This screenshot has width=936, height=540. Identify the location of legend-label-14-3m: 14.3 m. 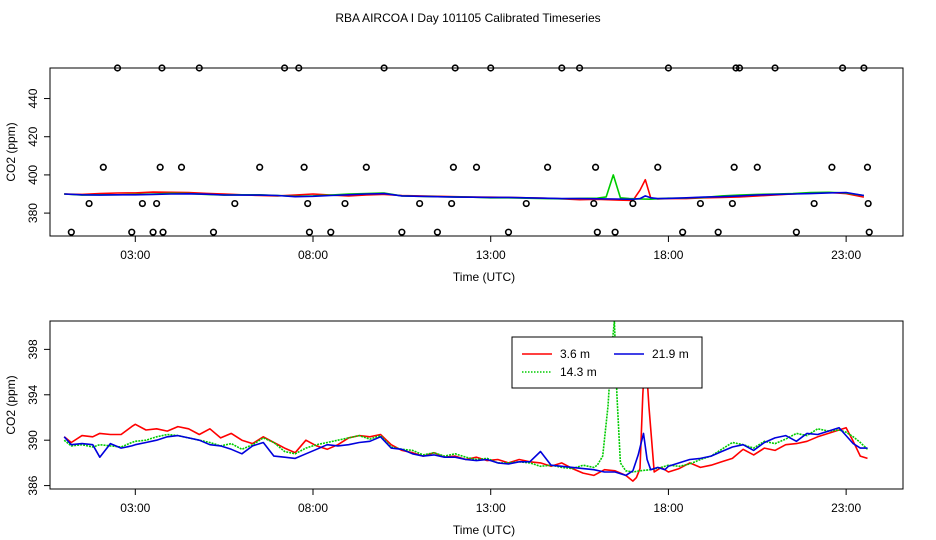
(578, 372).